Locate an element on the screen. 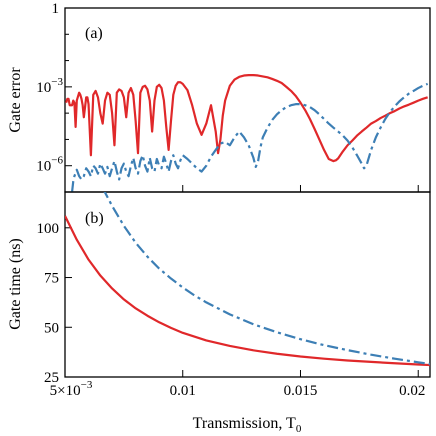 Image resolution: width=436 pixels, height=436 pixels. panel-a-ytick-label: 10⁻³ is located at coordinates (49, 86).